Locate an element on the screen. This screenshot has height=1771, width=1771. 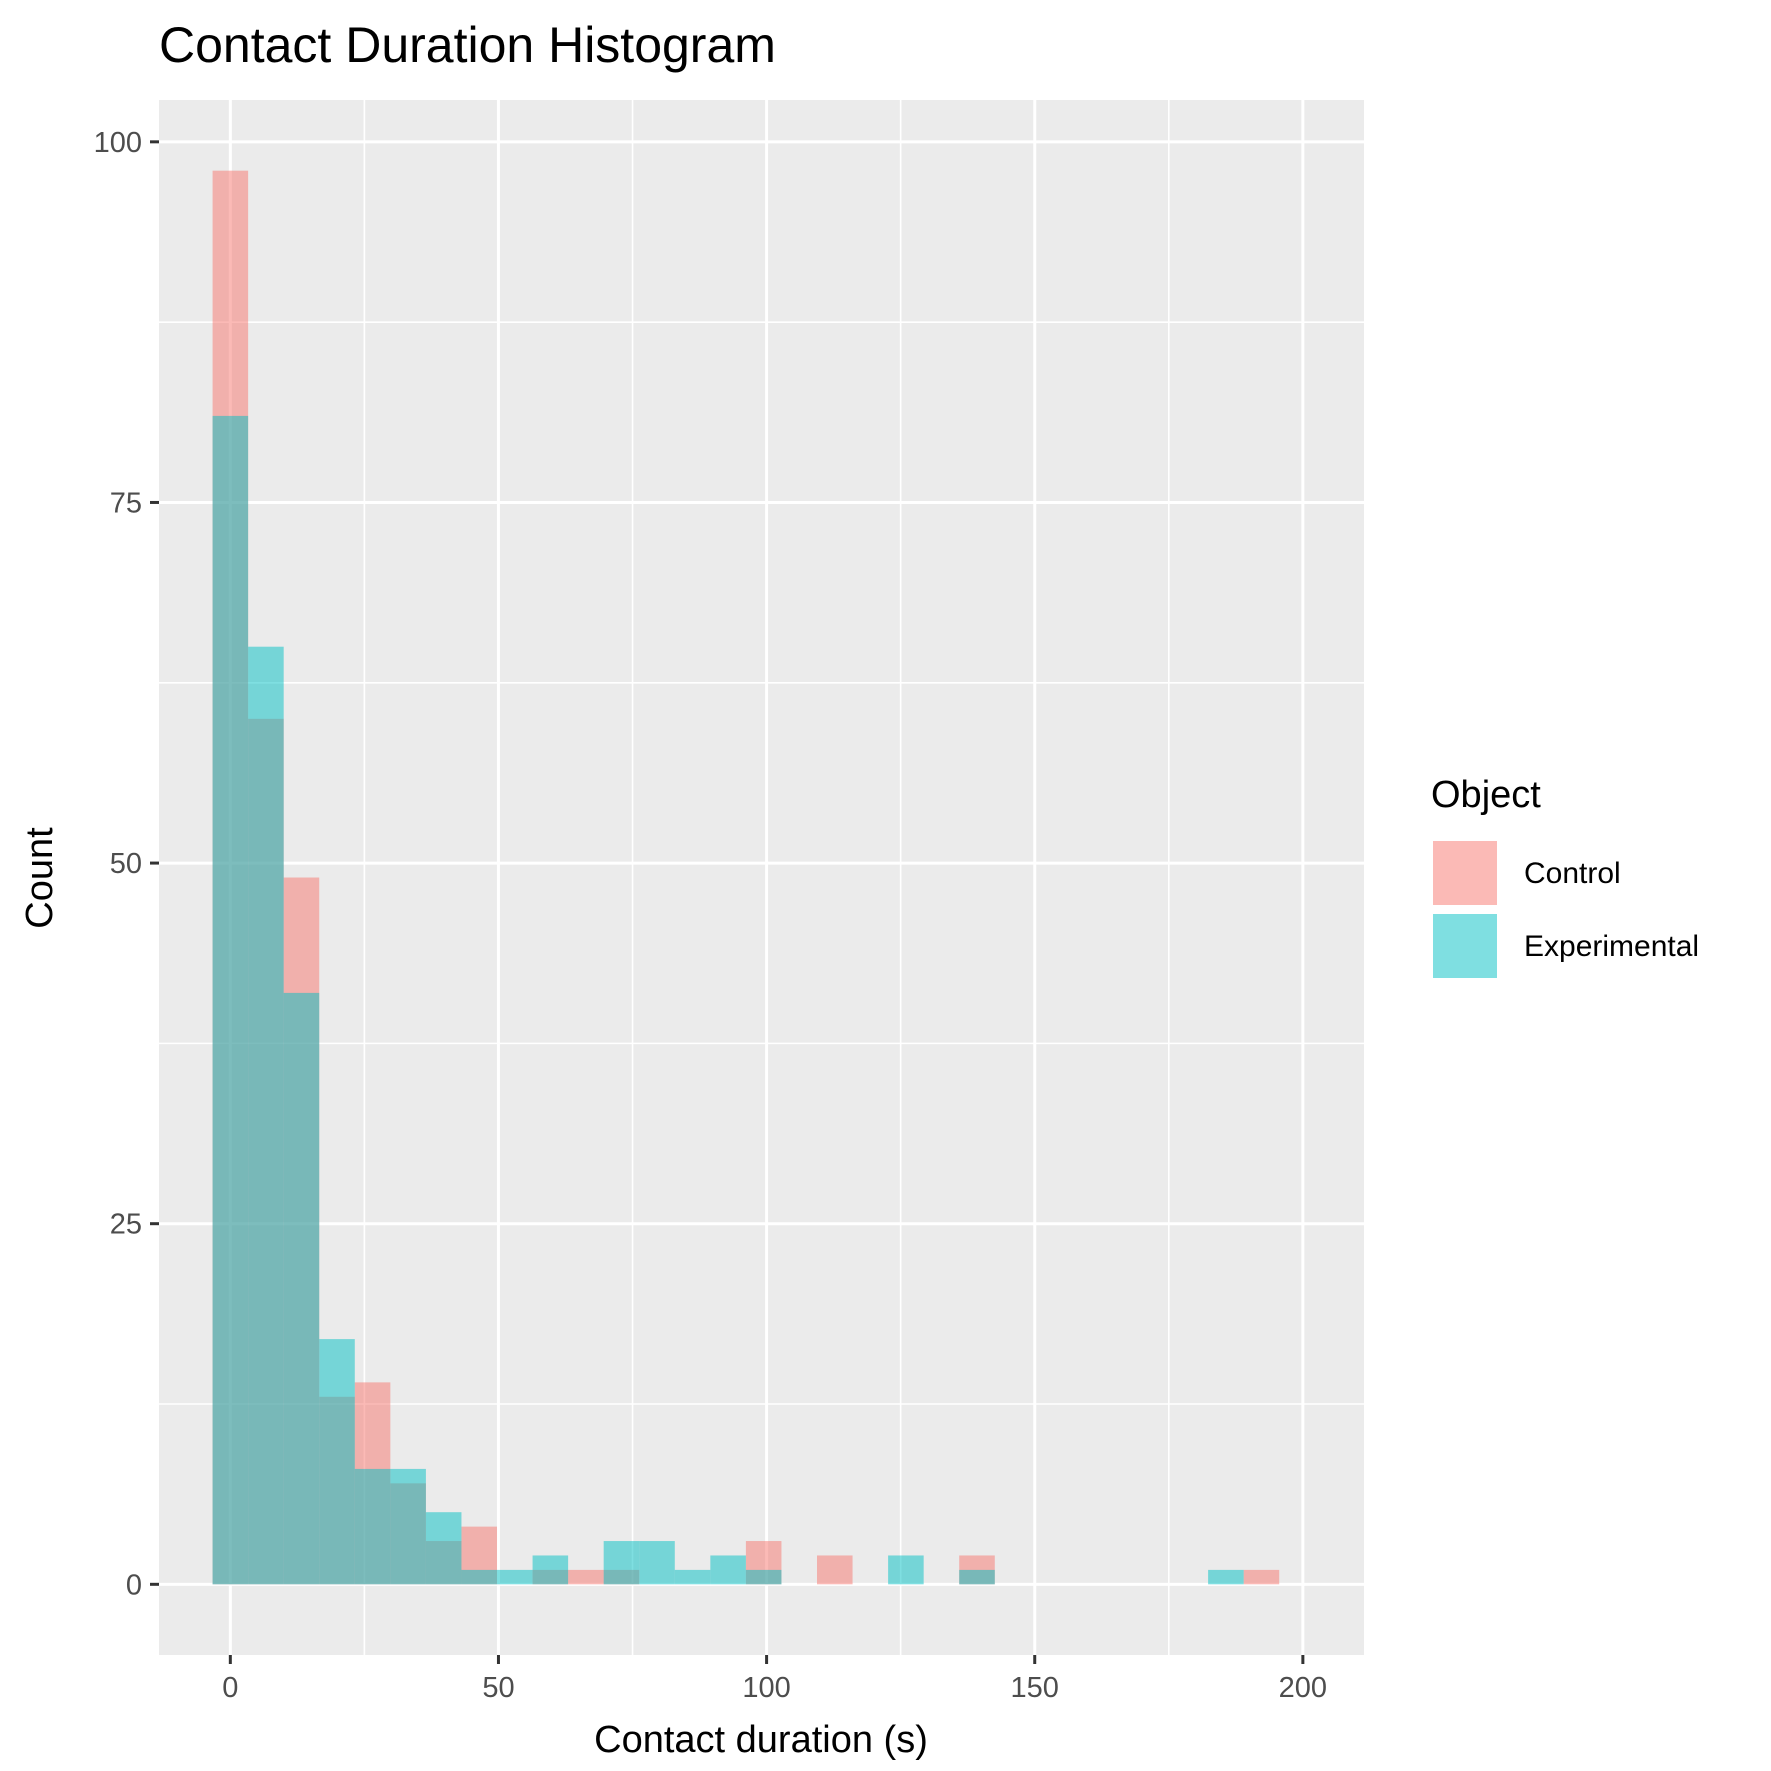
legend: Object Control Experimental is located at coordinates (1565, 877).